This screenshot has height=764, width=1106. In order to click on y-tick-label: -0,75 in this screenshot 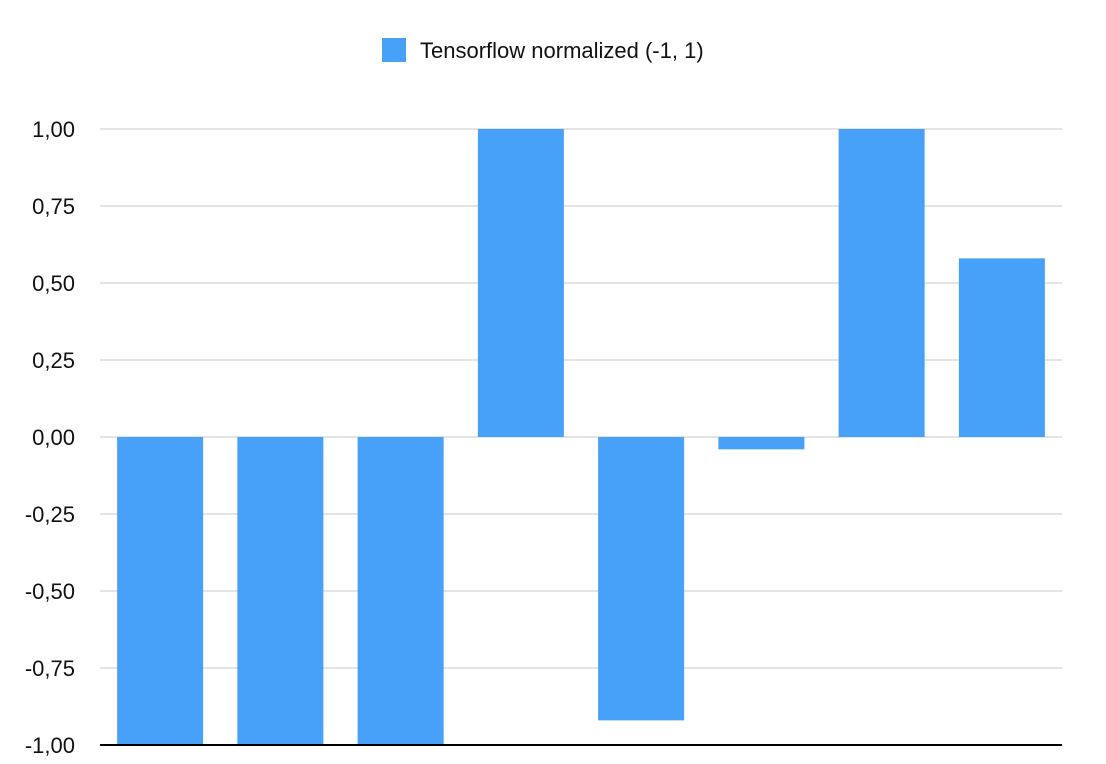, I will do `click(50, 668)`.